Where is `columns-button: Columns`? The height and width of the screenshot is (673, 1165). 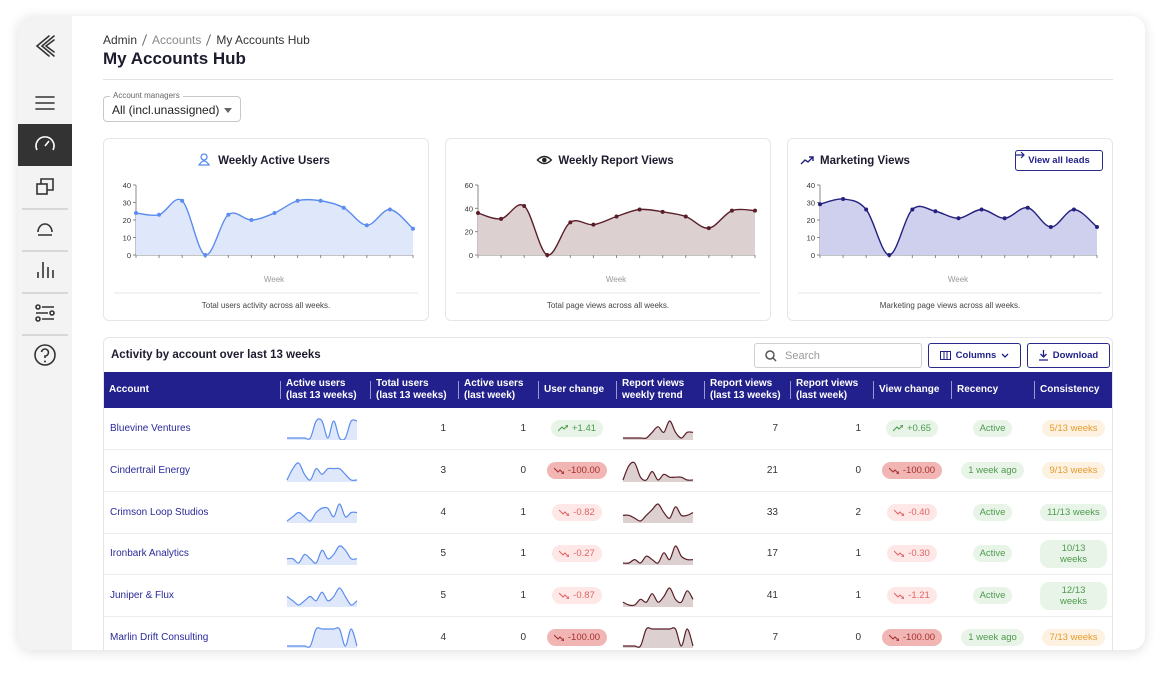
columns-button: Columns is located at coordinates (974, 355).